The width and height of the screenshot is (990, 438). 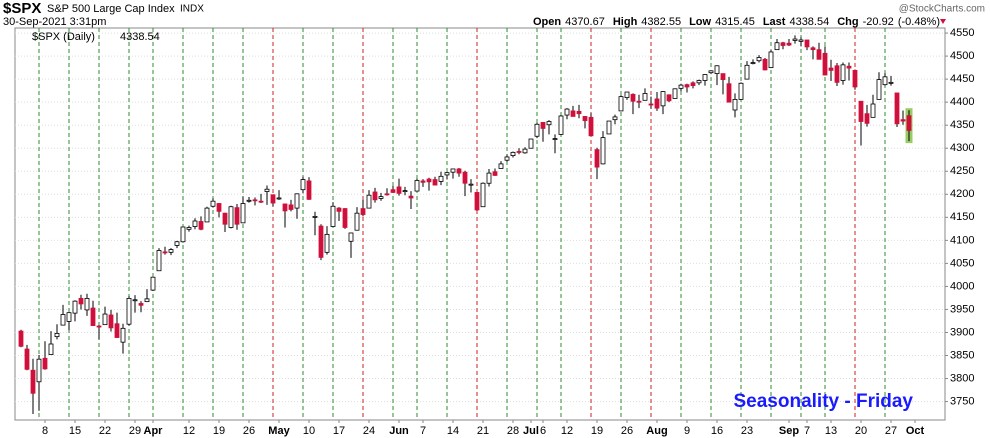 I want to click on y-tick-label: 4100, so click(x=962, y=240).